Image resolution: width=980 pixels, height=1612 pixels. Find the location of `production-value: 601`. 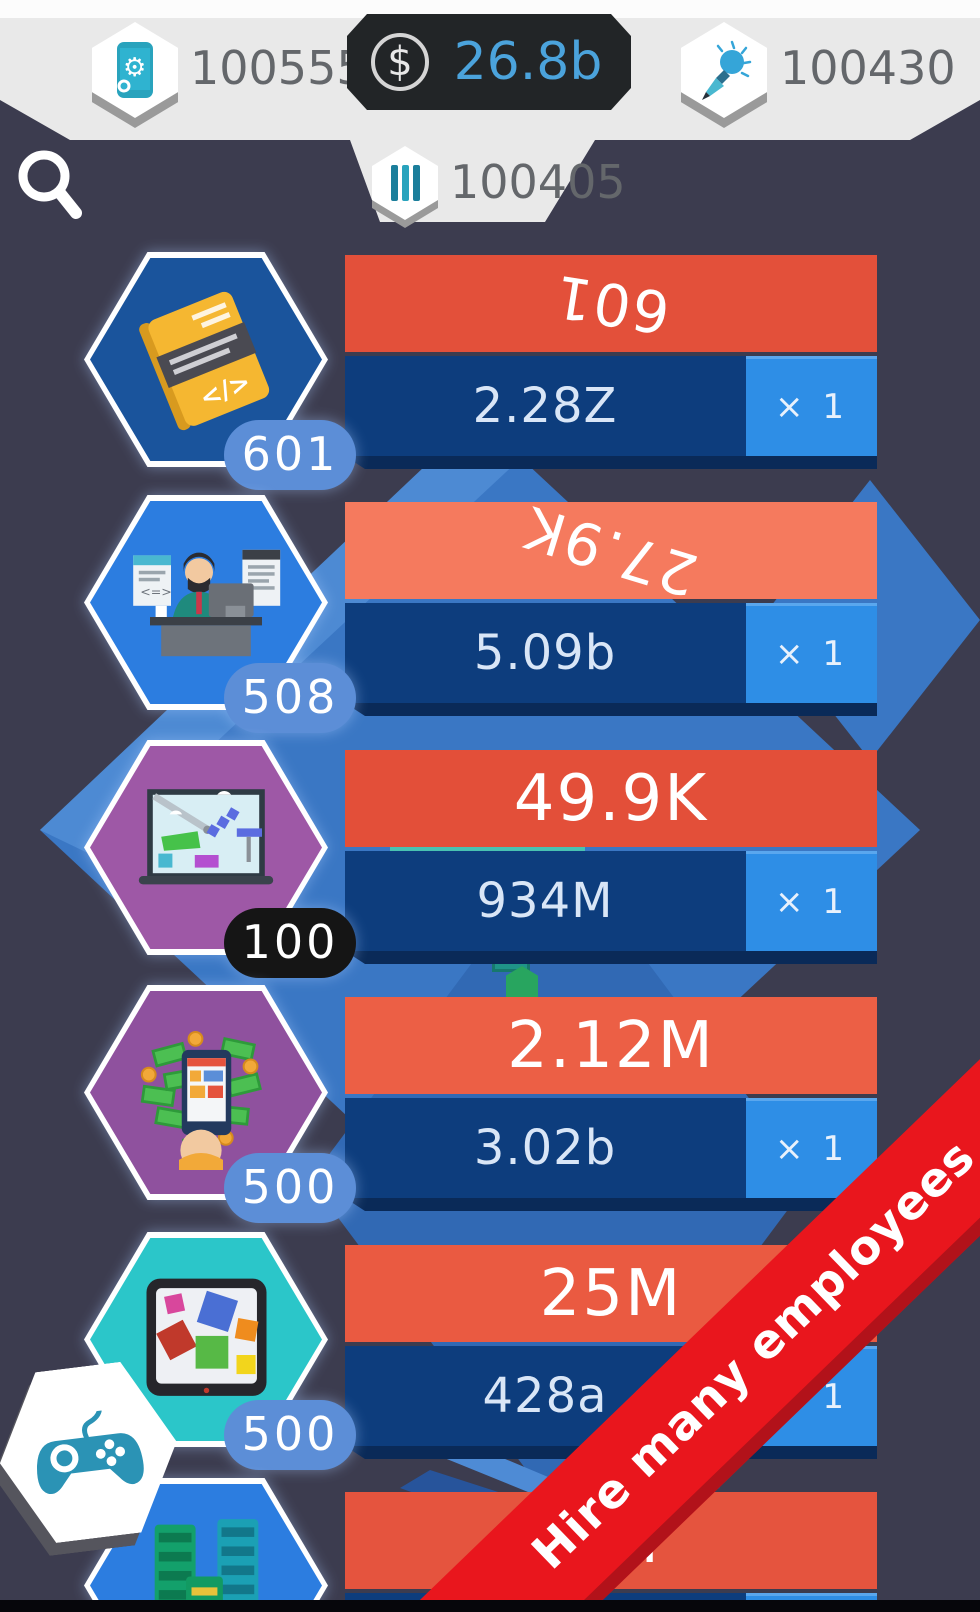

production-value: 601 is located at coordinates (611, 303).